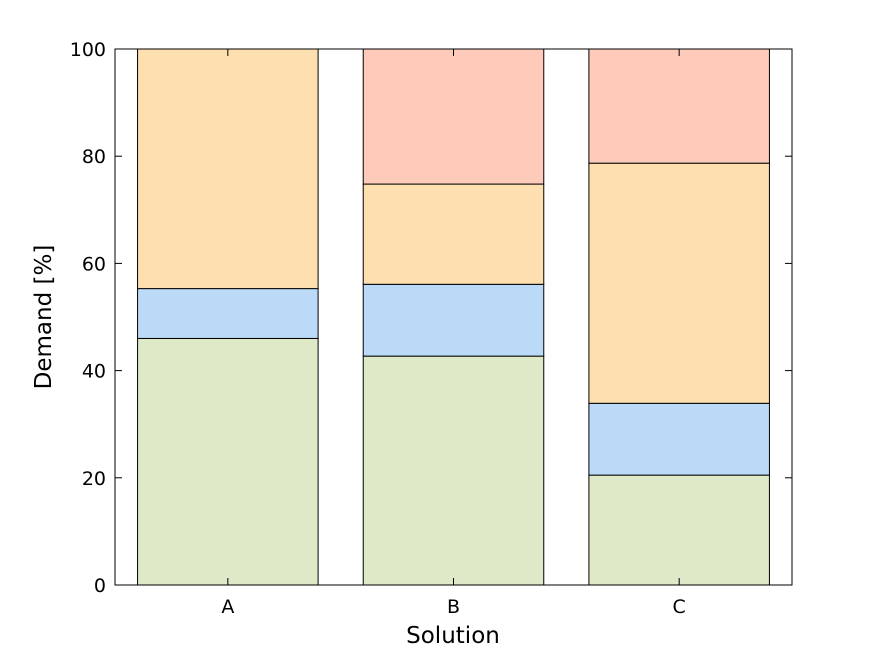 This screenshot has height=656, width=875. I want to click on y-tick-label: 40, so click(94, 372).